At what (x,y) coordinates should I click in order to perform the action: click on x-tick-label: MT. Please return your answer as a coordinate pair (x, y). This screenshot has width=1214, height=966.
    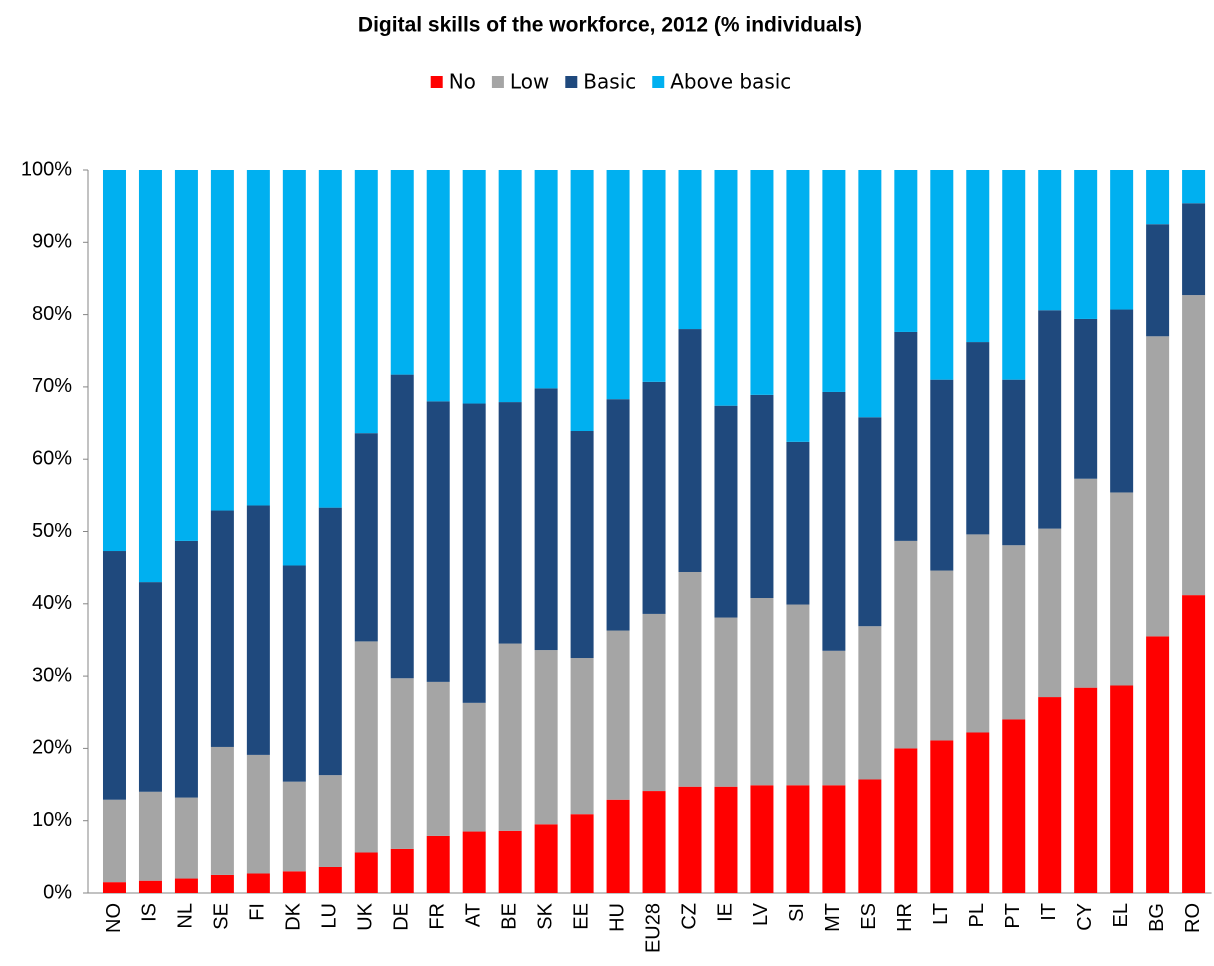
    Looking at the image, I should click on (833, 917).